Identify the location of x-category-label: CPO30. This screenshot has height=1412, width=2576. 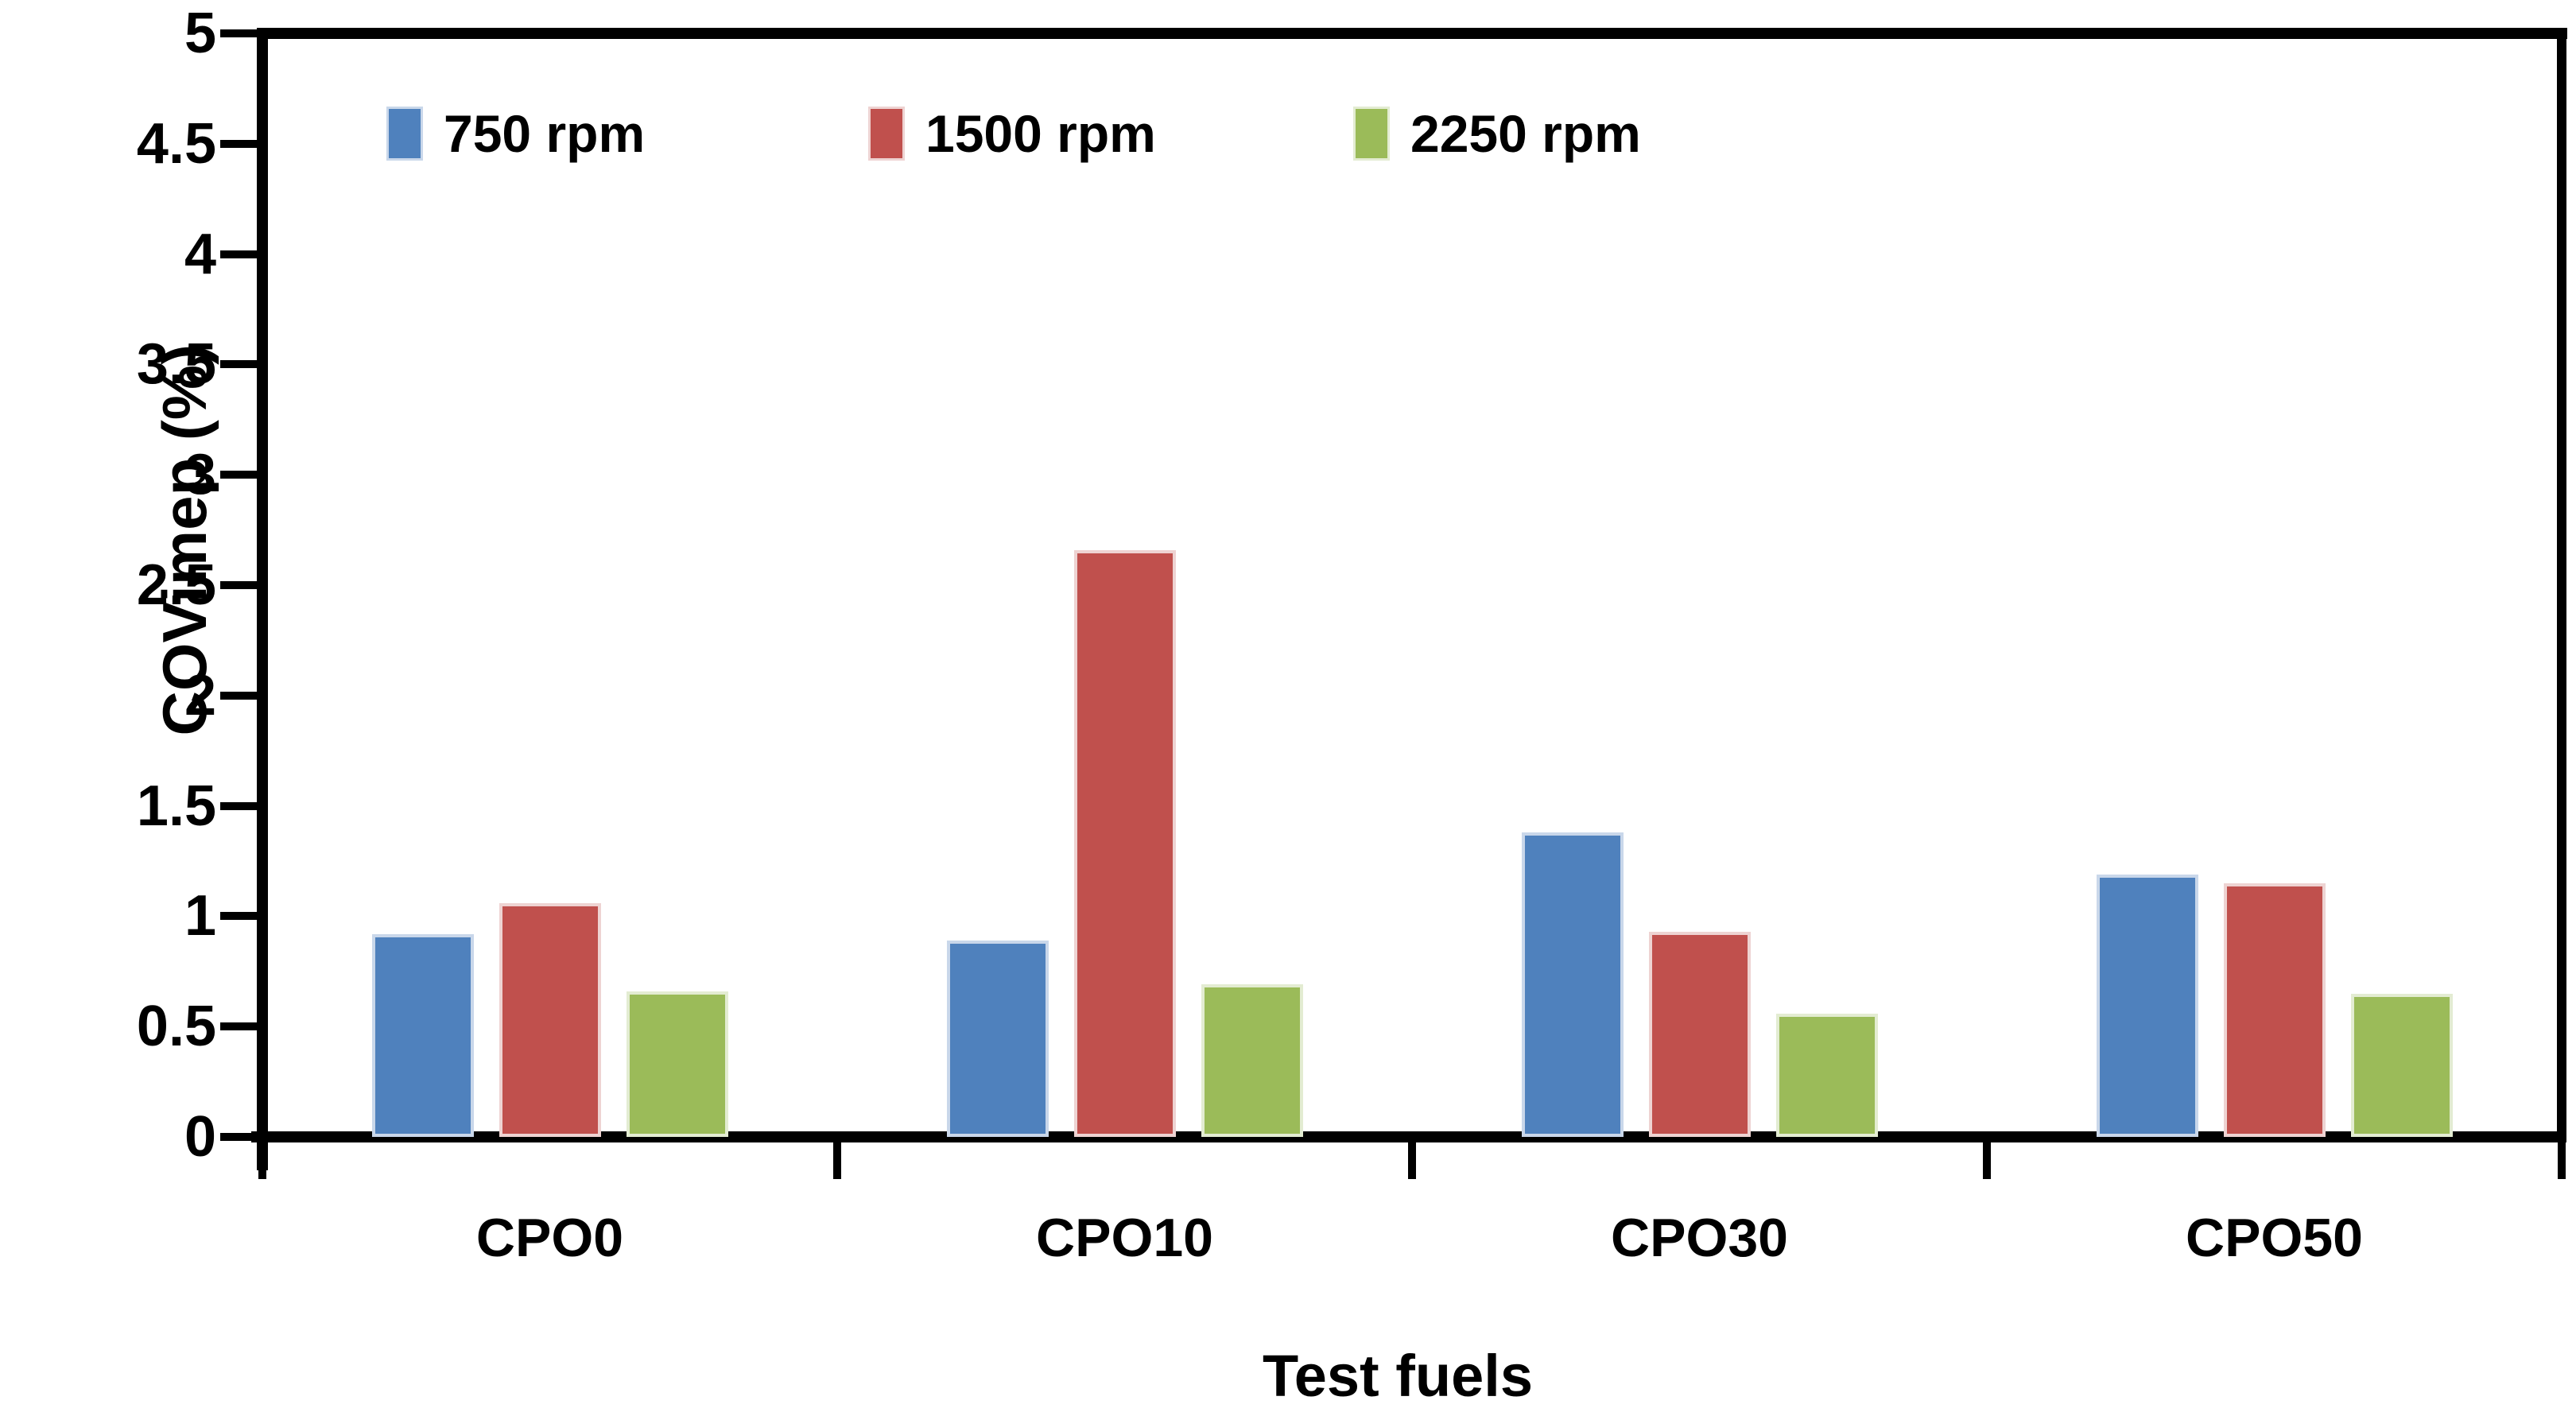
(1699, 1238).